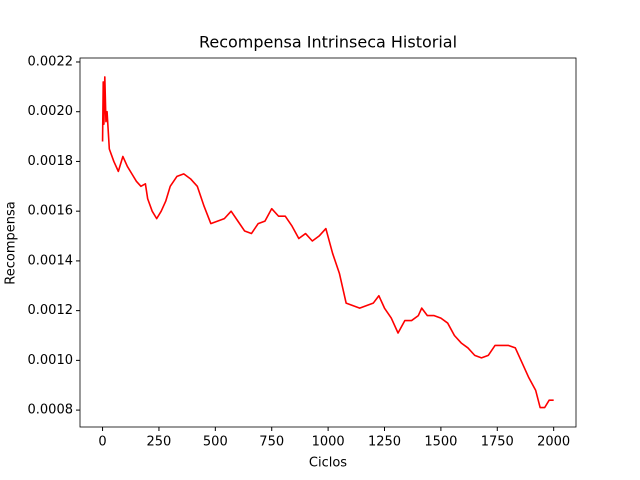 The image size is (640, 480). I want to click on y-tick-label: 0.0010, so click(51, 360).